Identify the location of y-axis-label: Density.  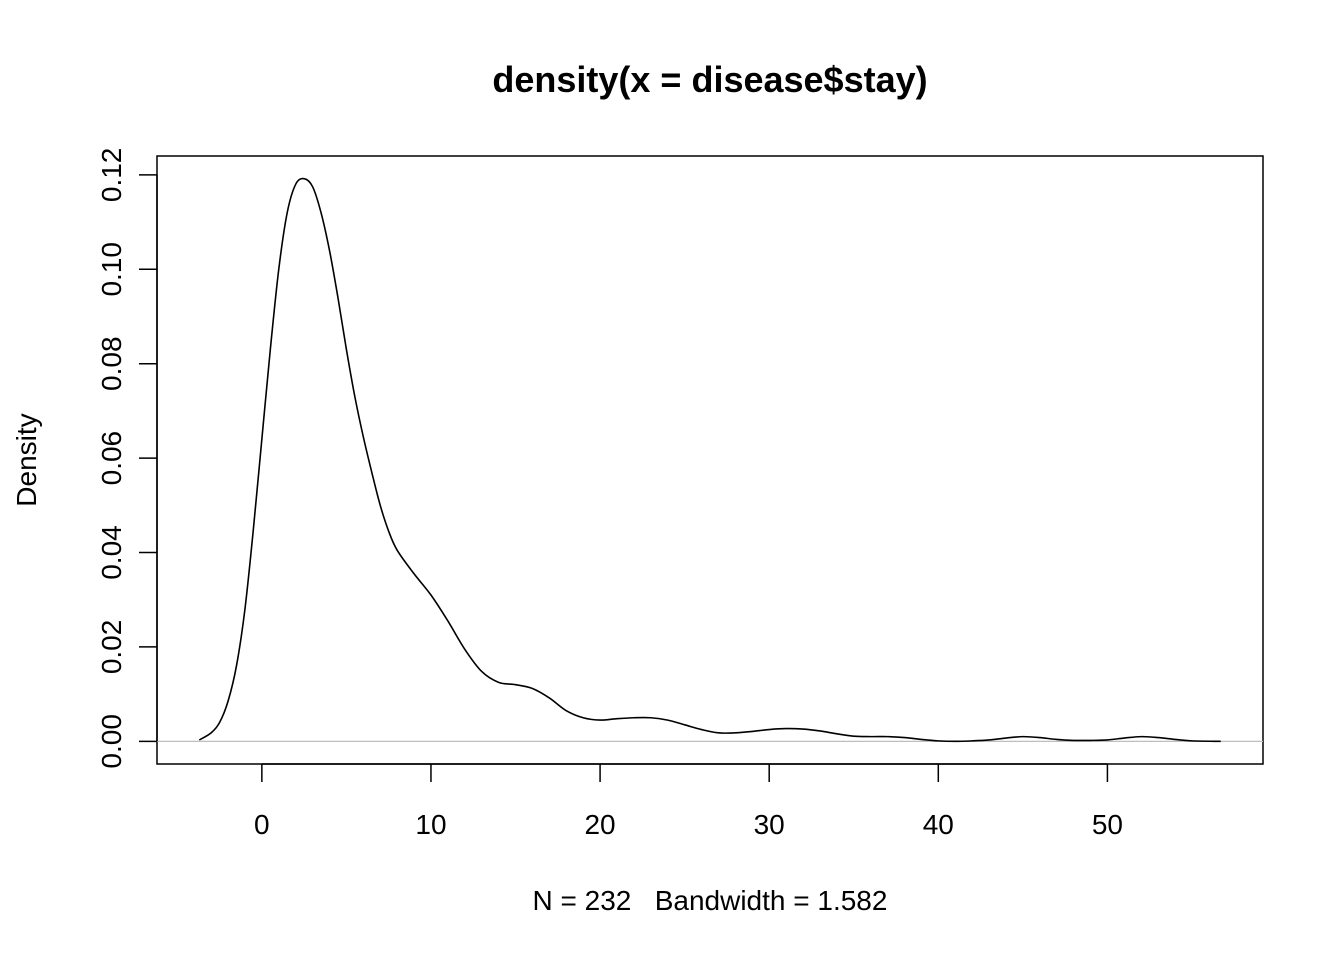
(26, 459).